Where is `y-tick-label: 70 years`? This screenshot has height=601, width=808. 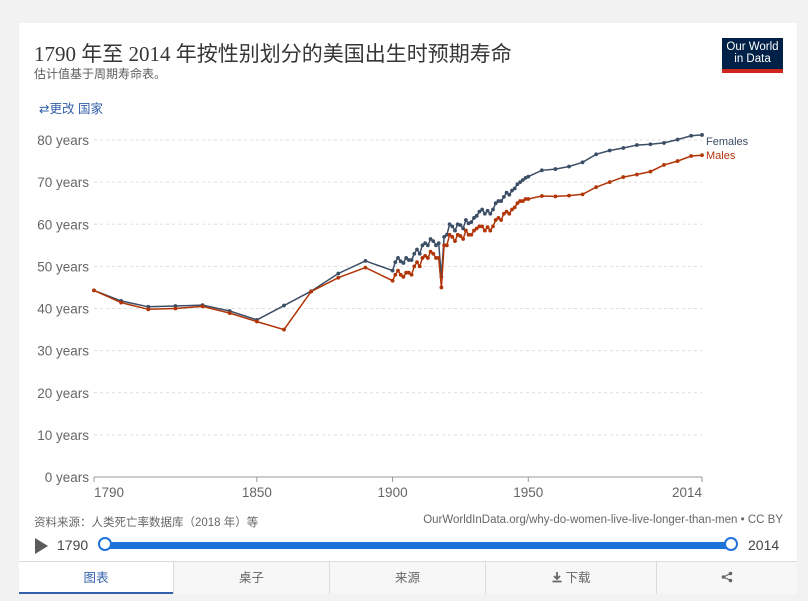 y-tick-label: 70 years is located at coordinates (63, 182).